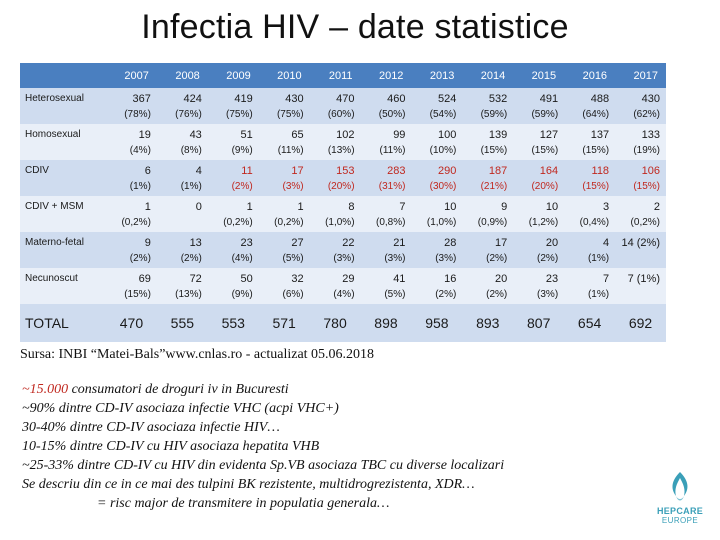 The width and height of the screenshot is (720, 540). What do you see at coordinates (538, 178) in the screenshot?
I see `table-cell: 164 (20%)` at bounding box center [538, 178].